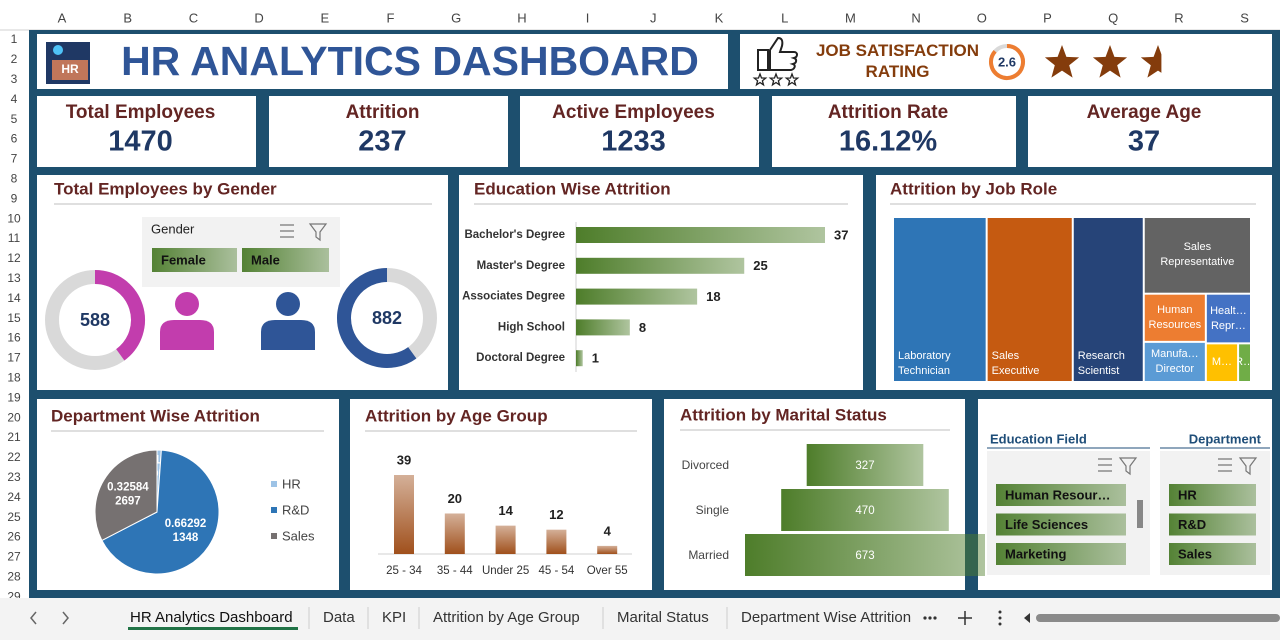 Image resolution: width=1280 pixels, height=640 pixels. What do you see at coordinates (1144, 112) in the screenshot?
I see `kpi-label: Average Age` at bounding box center [1144, 112].